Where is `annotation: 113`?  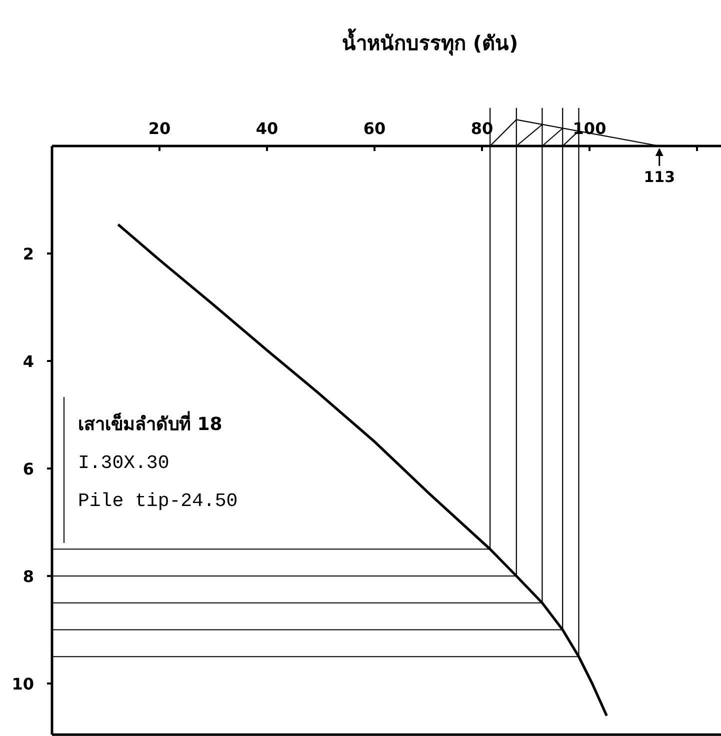 annotation: 113 is located at coordinates (660, 177).